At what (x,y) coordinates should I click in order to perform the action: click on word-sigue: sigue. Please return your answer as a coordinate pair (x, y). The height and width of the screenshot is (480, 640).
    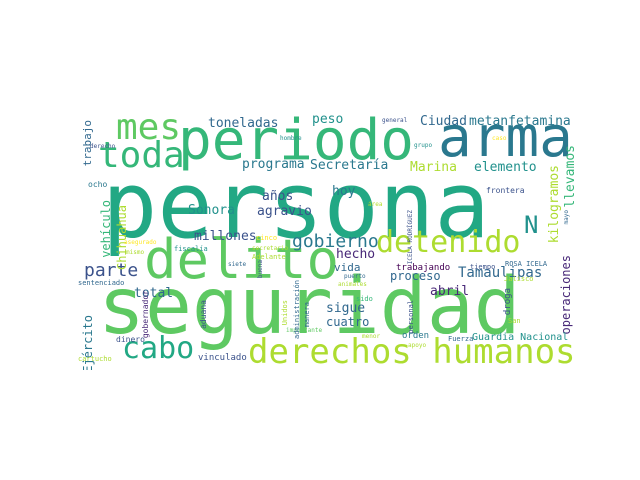
    Looking at the image, I should click on (346, 308).